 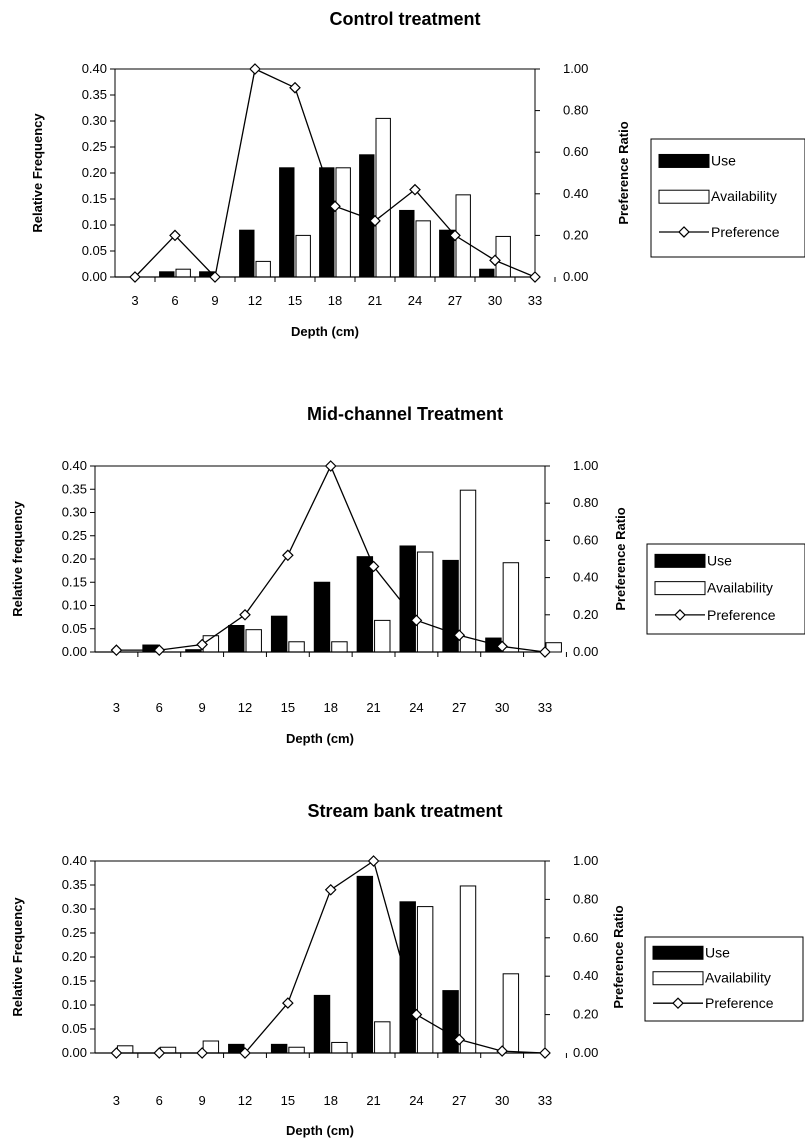 I want to click on legend-swatch-use, so click(x=680, y=560).